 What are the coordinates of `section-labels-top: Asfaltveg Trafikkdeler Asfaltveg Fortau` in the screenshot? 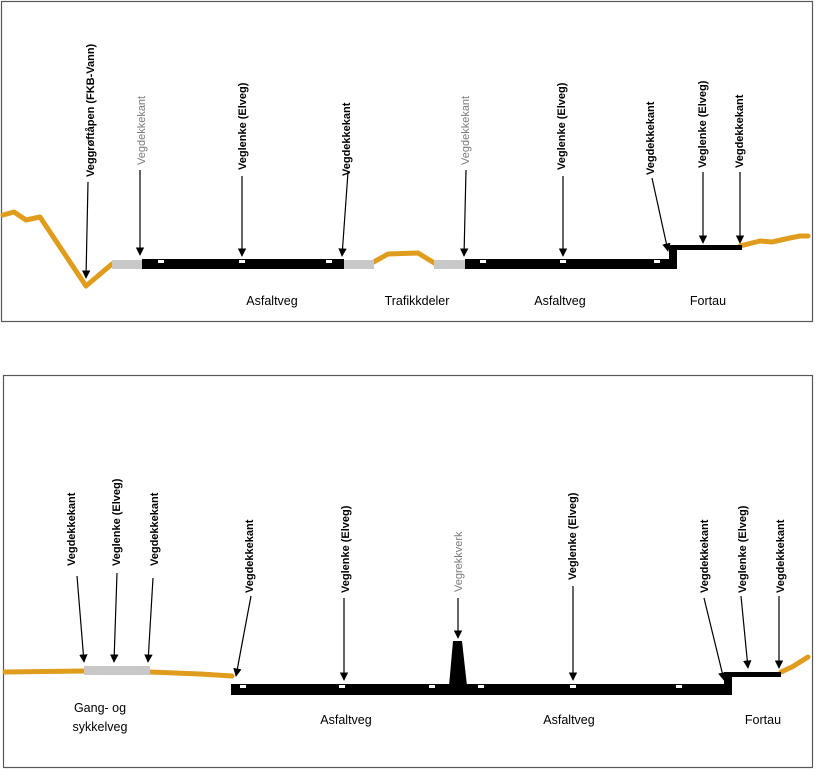 It's located at (486, 301).